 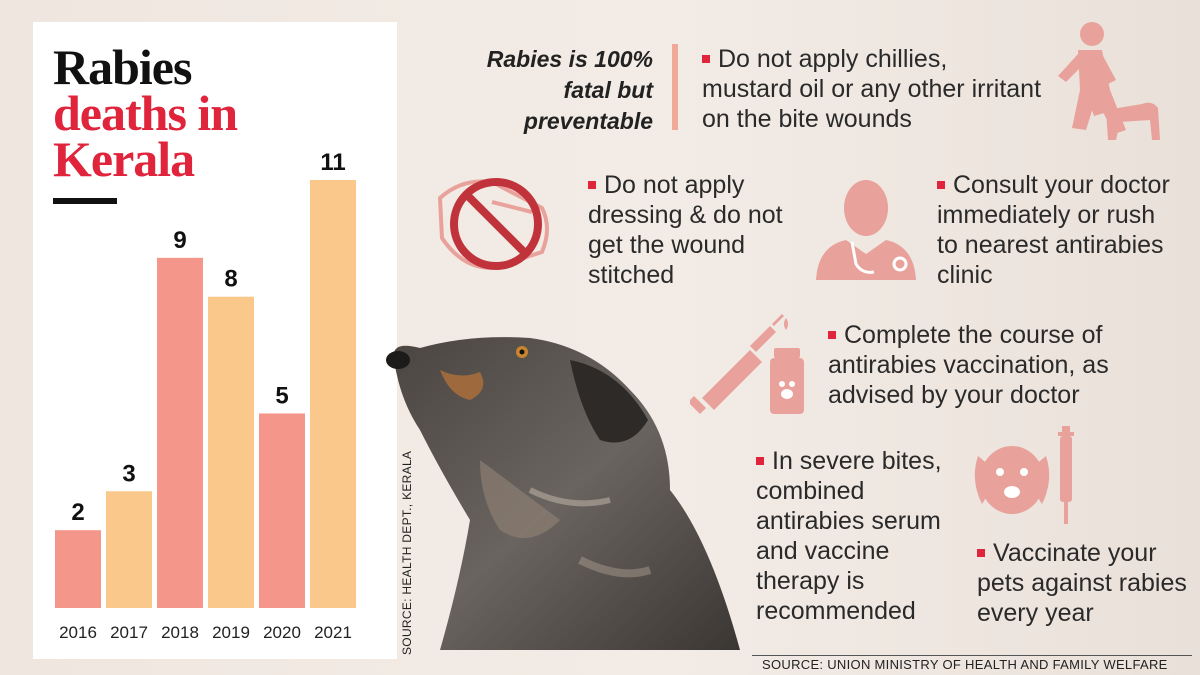 I want to click on dog-illustration, so click(x=563, y=493).